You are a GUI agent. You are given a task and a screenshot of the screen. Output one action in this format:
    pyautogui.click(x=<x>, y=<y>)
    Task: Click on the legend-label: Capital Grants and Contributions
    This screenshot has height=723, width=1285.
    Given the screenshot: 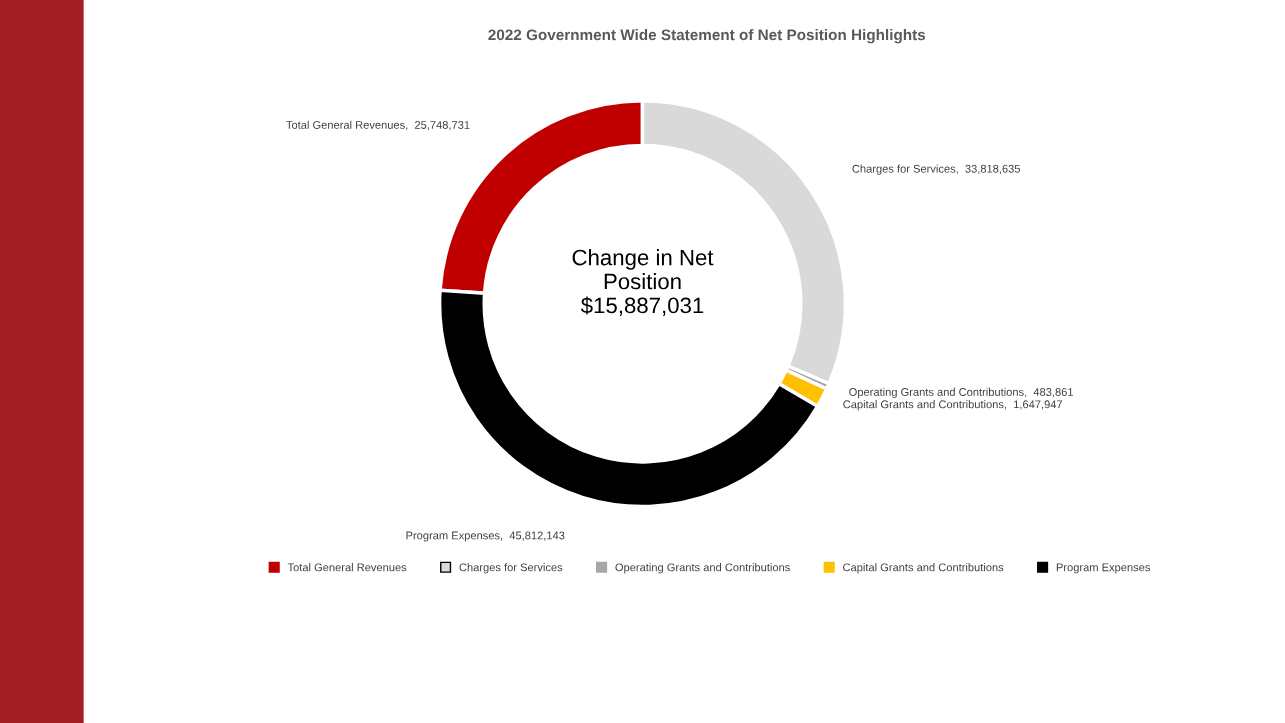 What is the action you would take?
    pyautogui.click(x=923, y=568)
    